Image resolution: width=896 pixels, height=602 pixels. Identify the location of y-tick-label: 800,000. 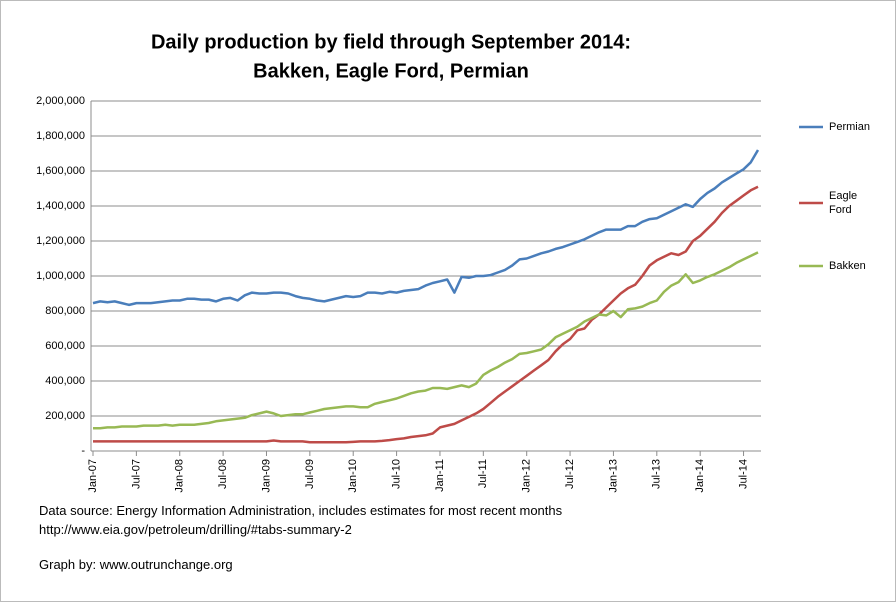
(65, 311).